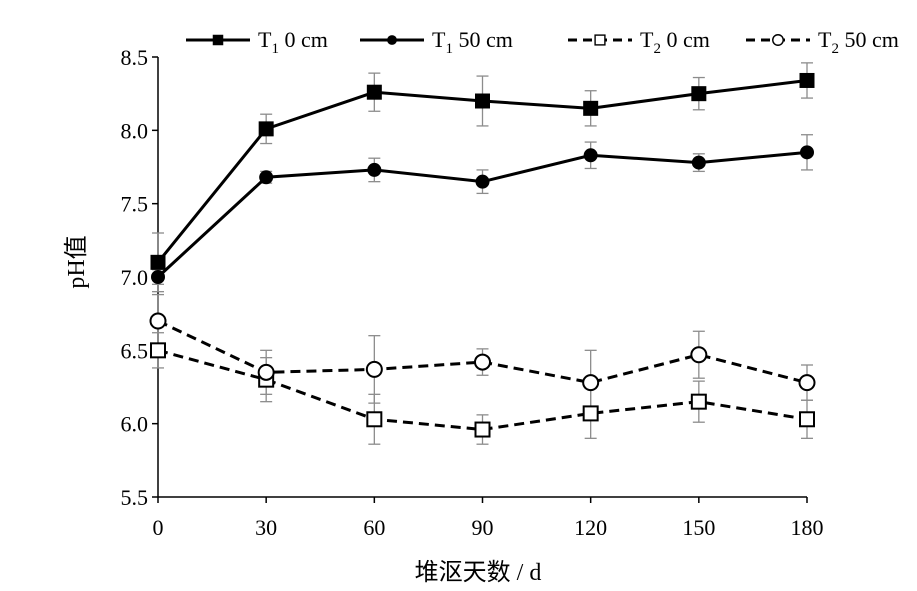 The image size is (917, 591). I want to click on x-tick-label: 150, so click(698, 527).